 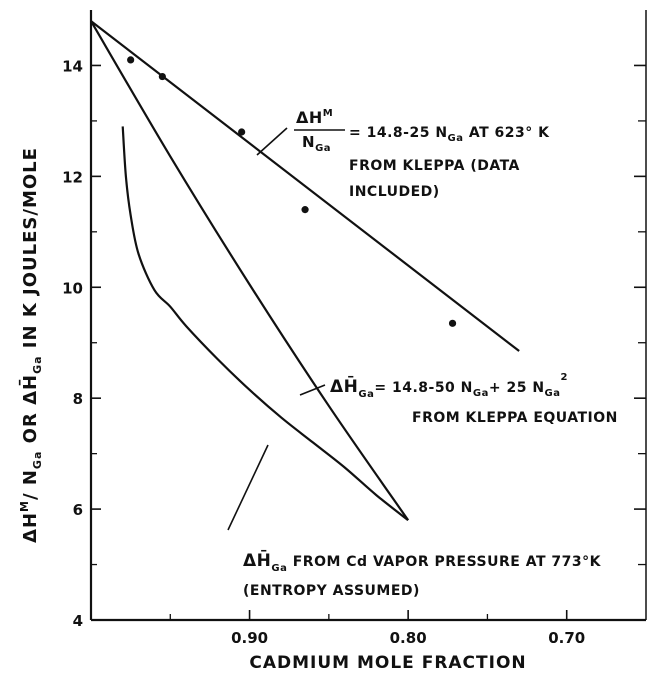 I want to click on y-tick-label-12: 12, so click(x=72, y=177).